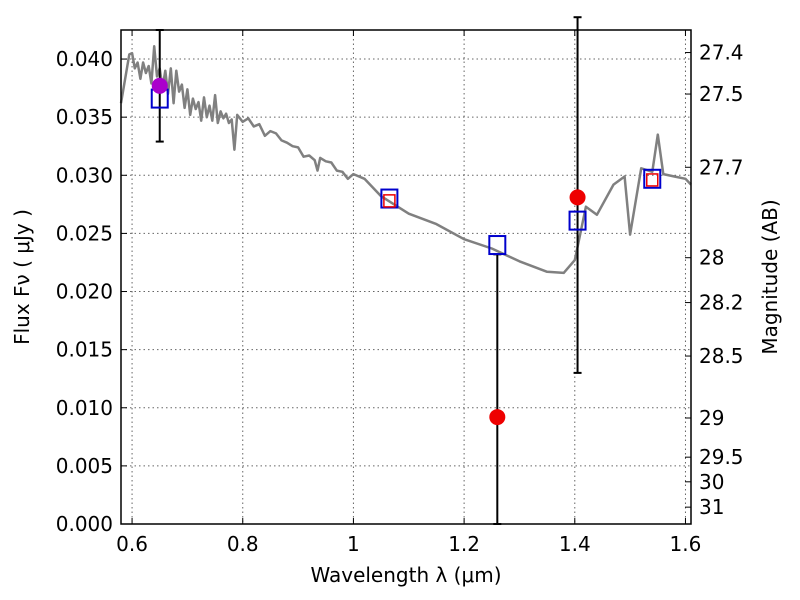 The image size is (800, 600). What do you see at coordinates (711, 258) in the screenshot?
I see `magnitude-tick-label: 28` at bounding box center [711, 258].